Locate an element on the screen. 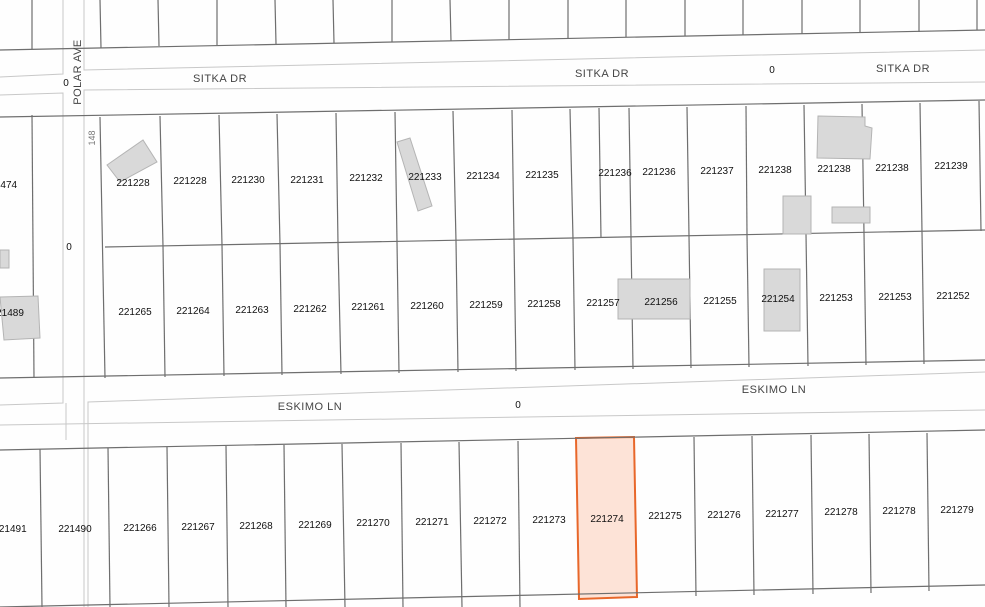 Image resolution: width=985 pixels, height=607 pixels. address-label: 148 is located at coordinates (92, 137).